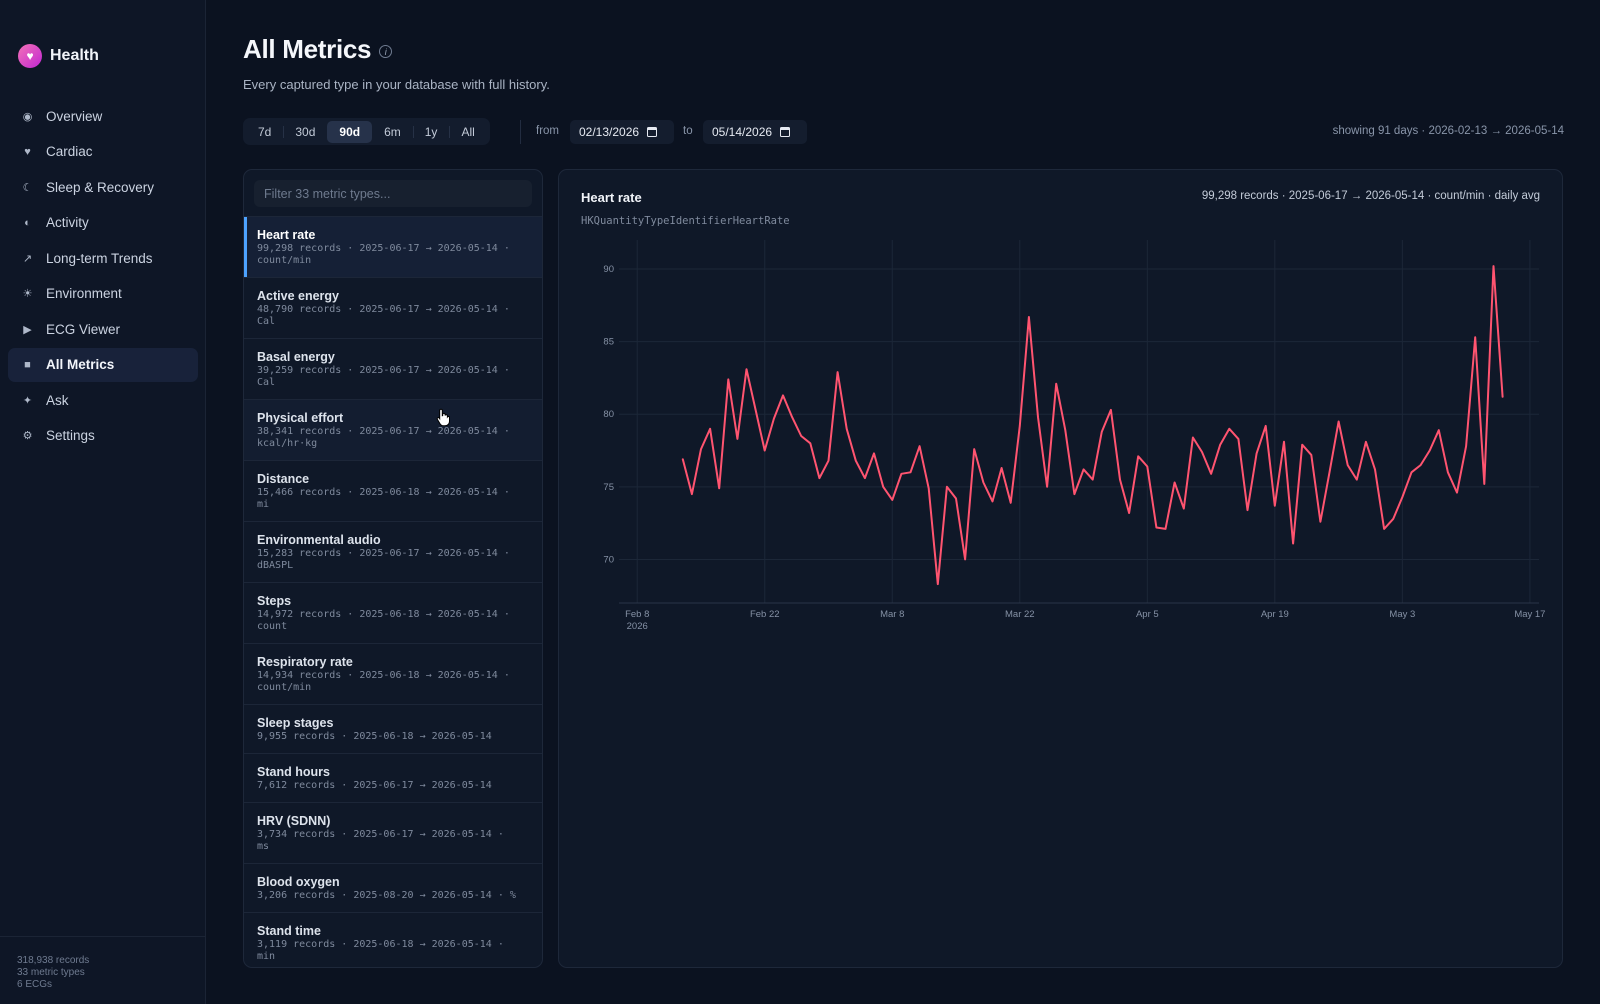  Describe the element at coordinates (392, 131) in the screenshot. I see `range-button-6m: 6m` at that location.